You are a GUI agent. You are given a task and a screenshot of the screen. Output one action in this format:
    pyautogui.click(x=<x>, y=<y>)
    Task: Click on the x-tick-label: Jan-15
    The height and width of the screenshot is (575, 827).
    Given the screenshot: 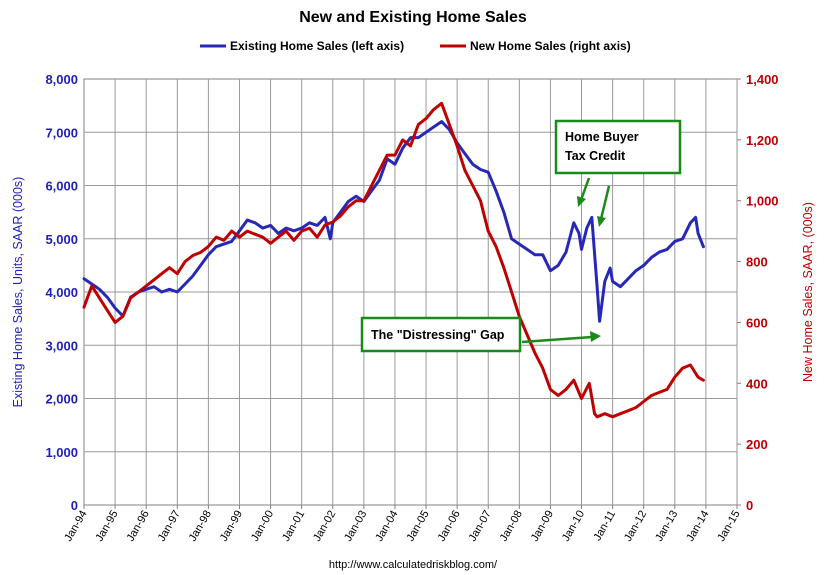 What is the action you would take?
    pyautogui.click(x=728, y=526)
    